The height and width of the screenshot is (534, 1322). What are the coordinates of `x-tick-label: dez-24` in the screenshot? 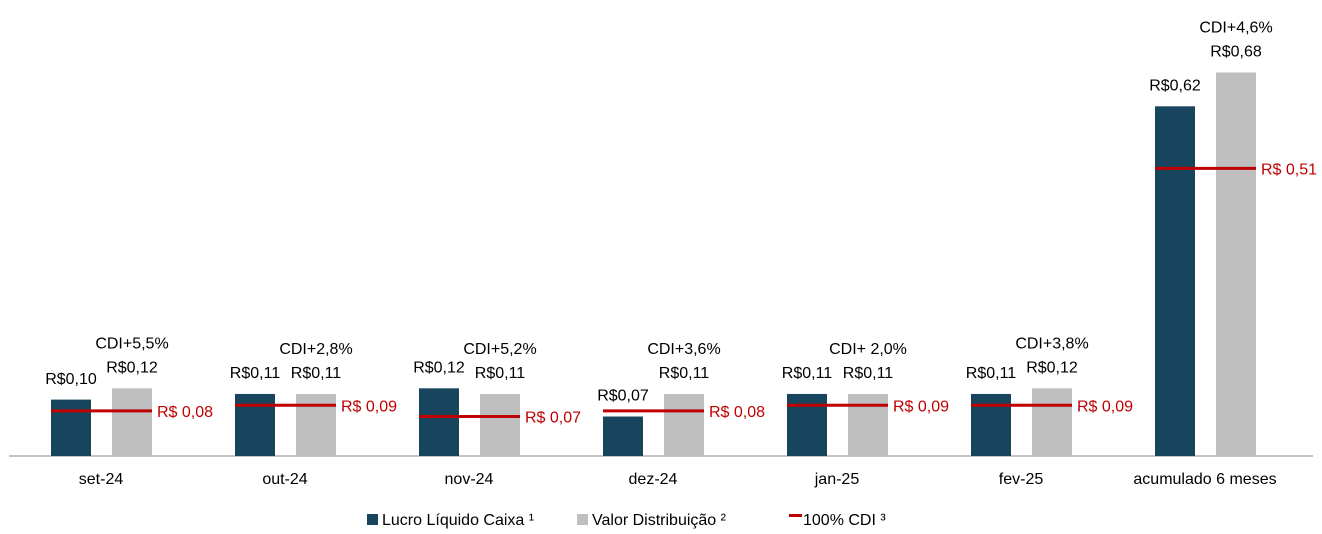 It's located at (653, 479).